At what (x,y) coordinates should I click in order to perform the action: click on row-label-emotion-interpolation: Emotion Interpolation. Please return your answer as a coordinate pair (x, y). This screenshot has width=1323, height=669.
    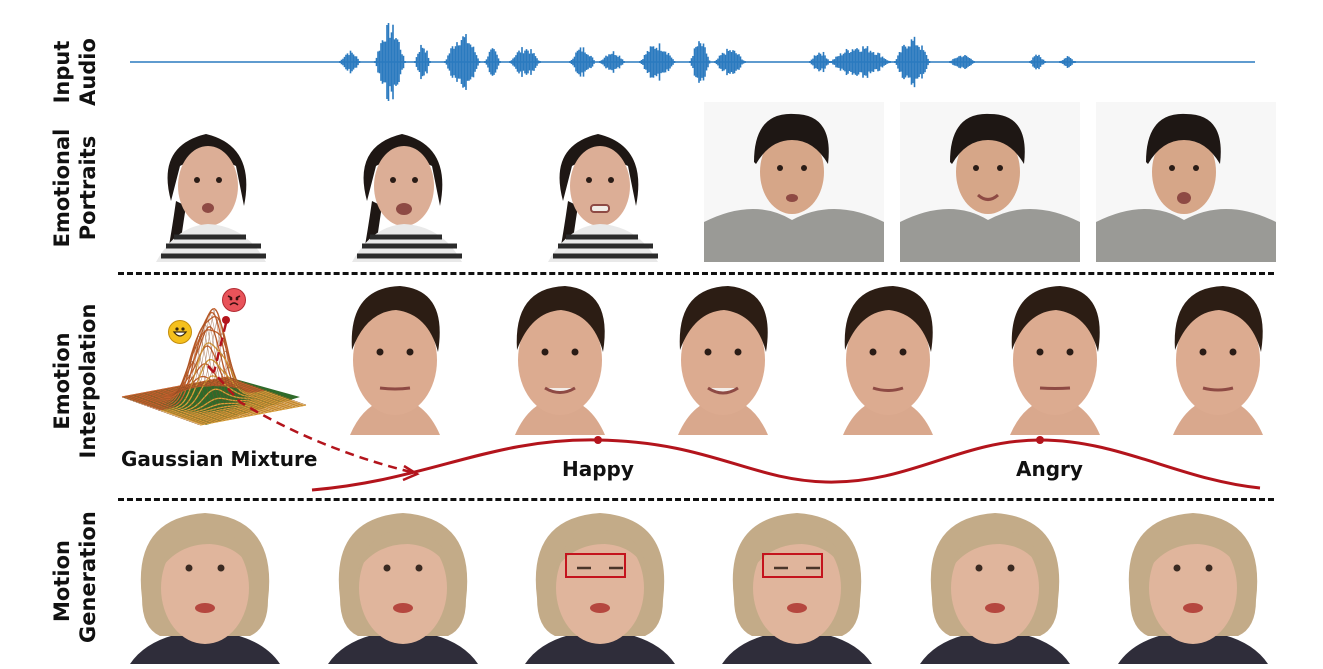
    Looking at the image, I should click on (75, 381).